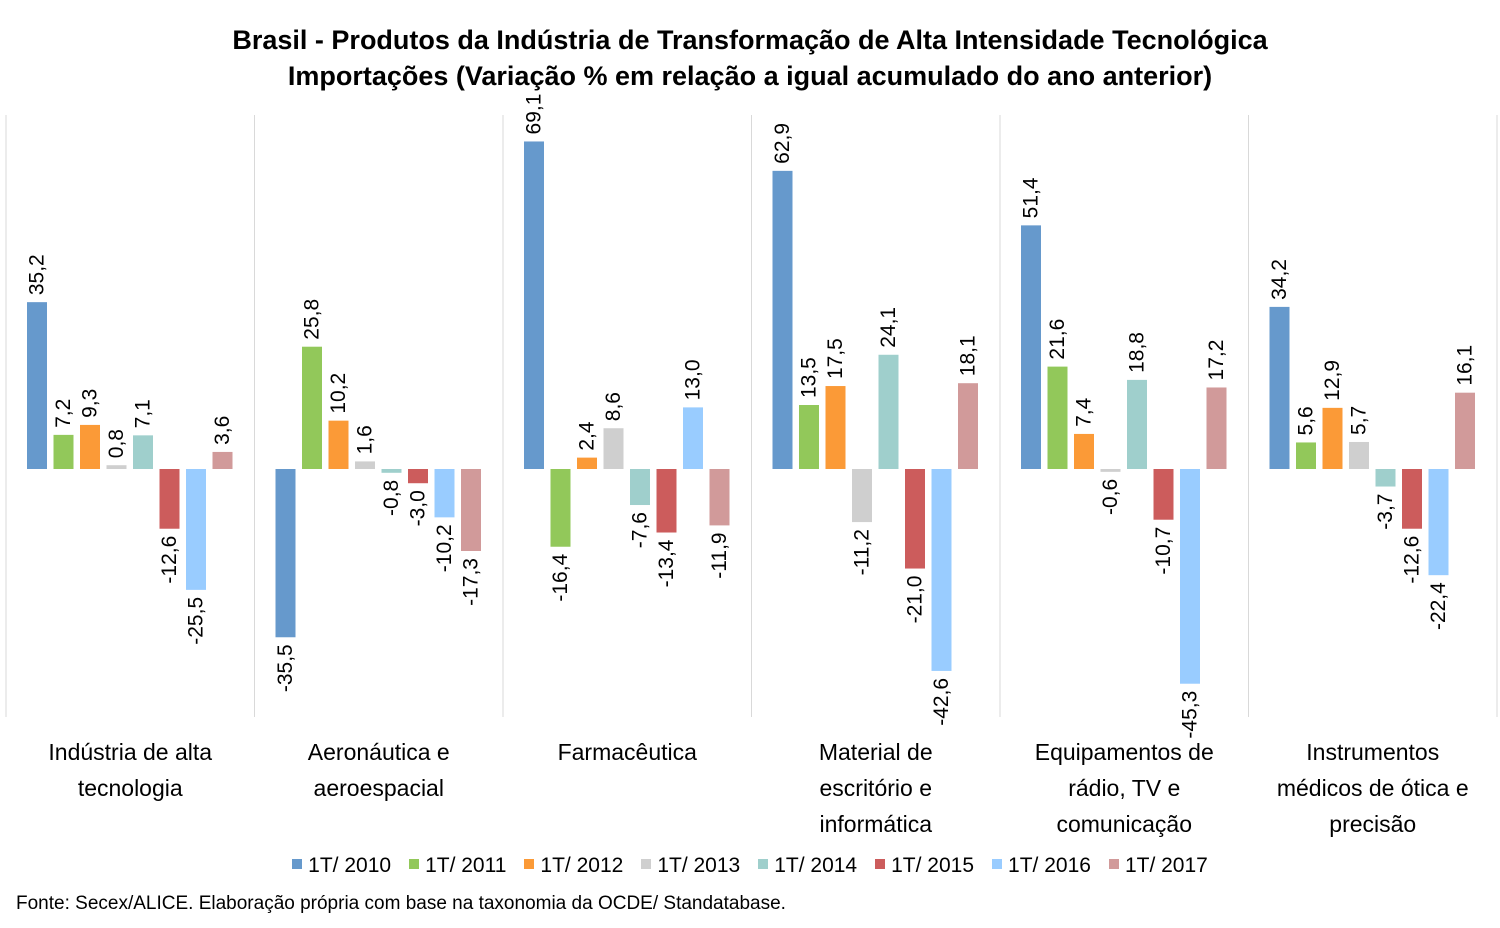 The height and width of the screenshot is (928, 1500). I want to click on data-label: -25,5, so click(196, 621).